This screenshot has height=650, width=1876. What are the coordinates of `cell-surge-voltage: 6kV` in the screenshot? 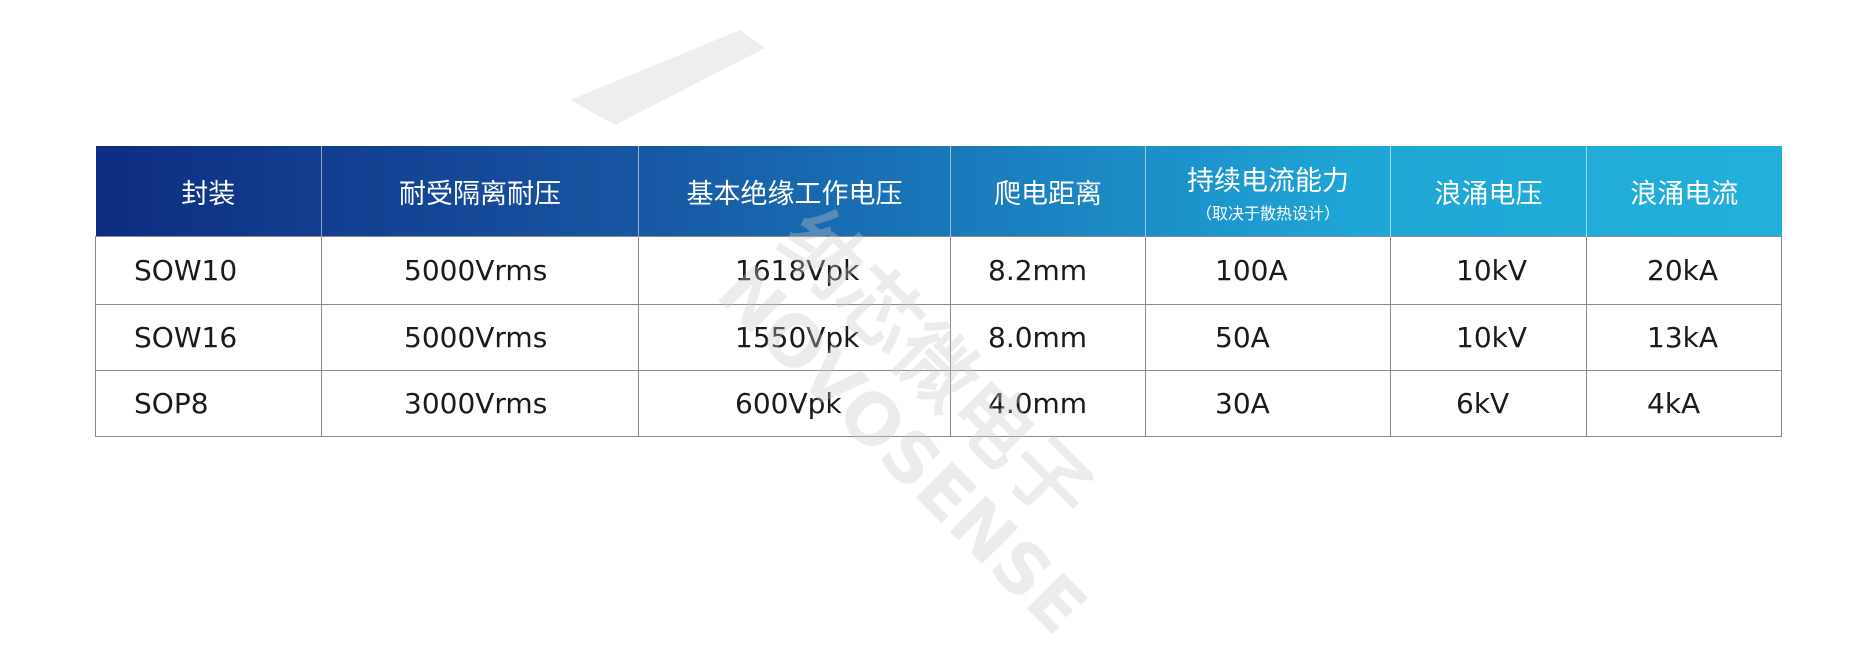 It's located at (1488, 403).